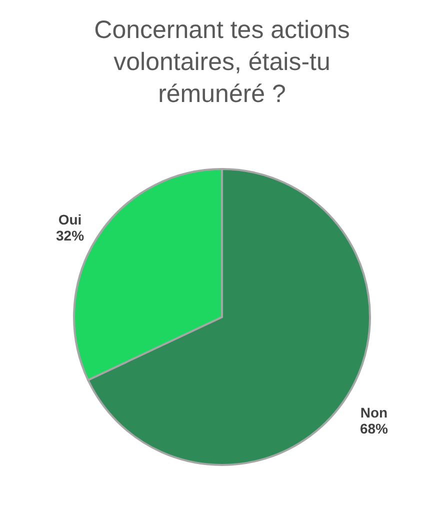  What do you see at coordinates (70, 220) in the screenshot?
I see `slice-label: Oui` at bounding box center [70, 220].